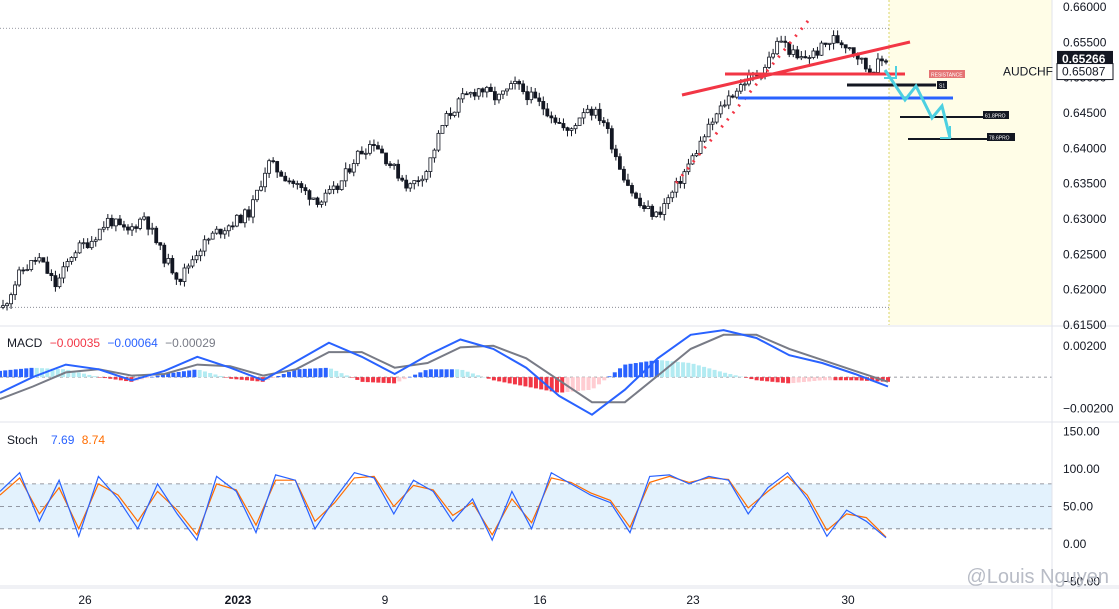  I want to click on time-tick-label: 30, so click(848, 600).